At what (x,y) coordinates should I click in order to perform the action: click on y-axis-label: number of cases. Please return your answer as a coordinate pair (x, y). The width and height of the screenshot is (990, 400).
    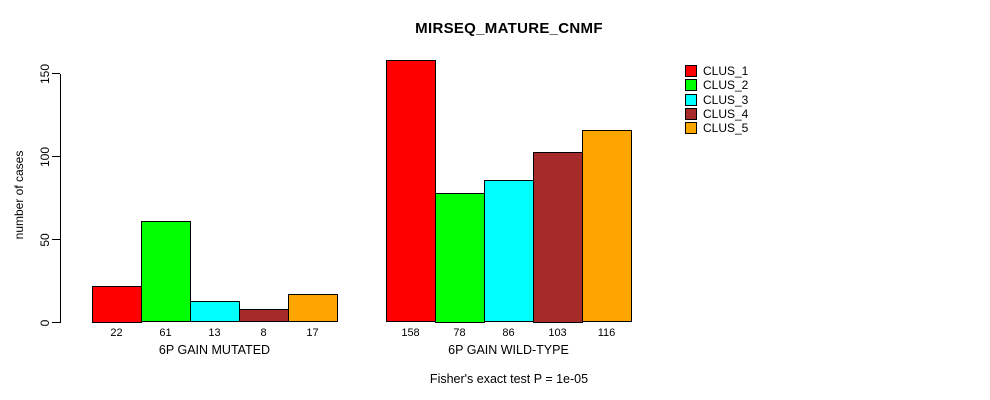
    Looking at the image, I should click on (19, 195).